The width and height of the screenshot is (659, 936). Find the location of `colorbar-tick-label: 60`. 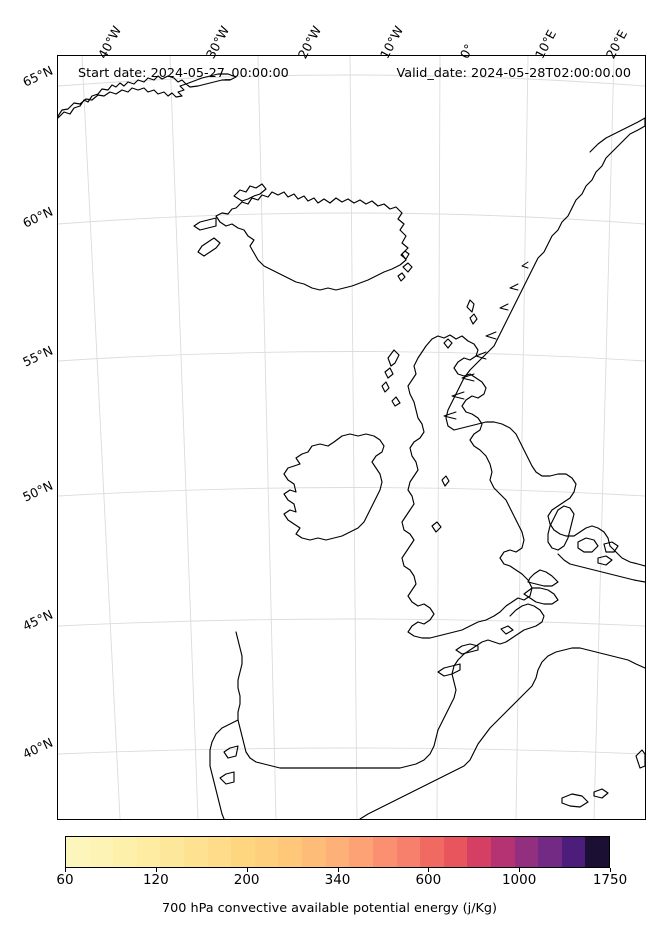

colorbar-tick-label: 60 is located at coordinates (65, 880).